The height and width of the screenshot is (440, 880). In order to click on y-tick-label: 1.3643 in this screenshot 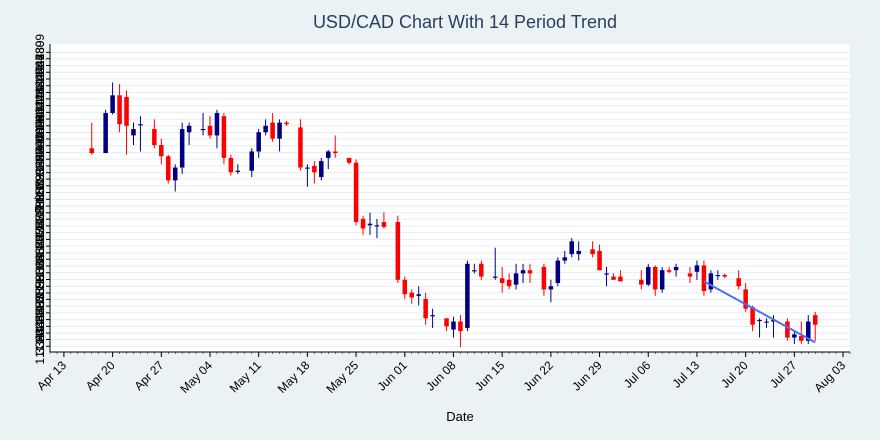, I will do `click(40, 265)`.